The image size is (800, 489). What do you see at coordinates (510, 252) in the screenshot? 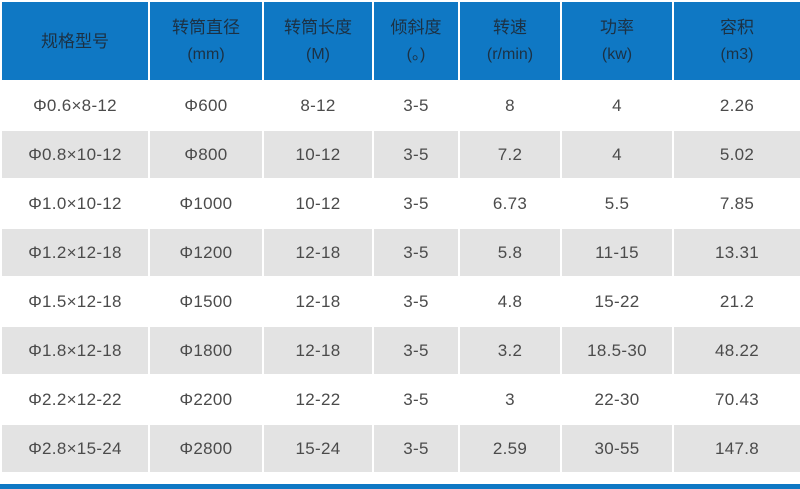
I see `table-cell: 5.8` at bounding box center [510, 252].